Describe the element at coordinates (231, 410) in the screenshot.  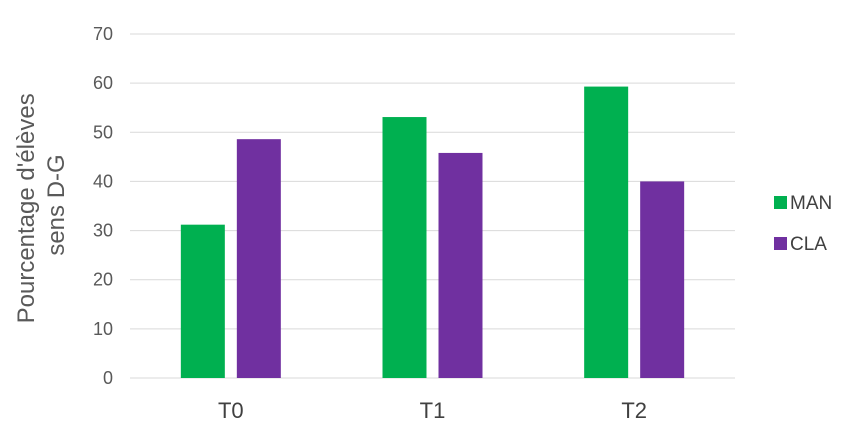
I see `x-tick-label: T0` at that location.